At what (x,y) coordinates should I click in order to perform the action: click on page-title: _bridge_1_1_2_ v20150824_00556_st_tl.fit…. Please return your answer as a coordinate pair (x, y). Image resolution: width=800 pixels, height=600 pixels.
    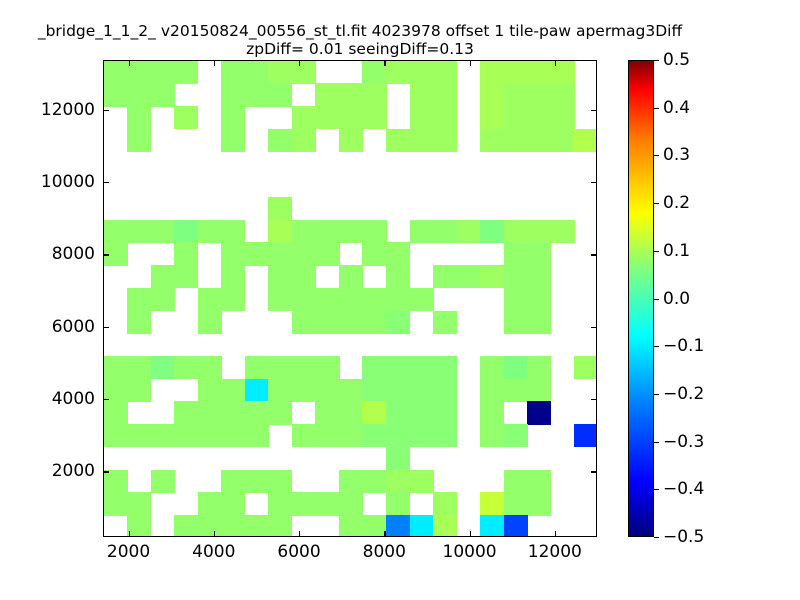
    Looking at the image, I should click on (360, 31).